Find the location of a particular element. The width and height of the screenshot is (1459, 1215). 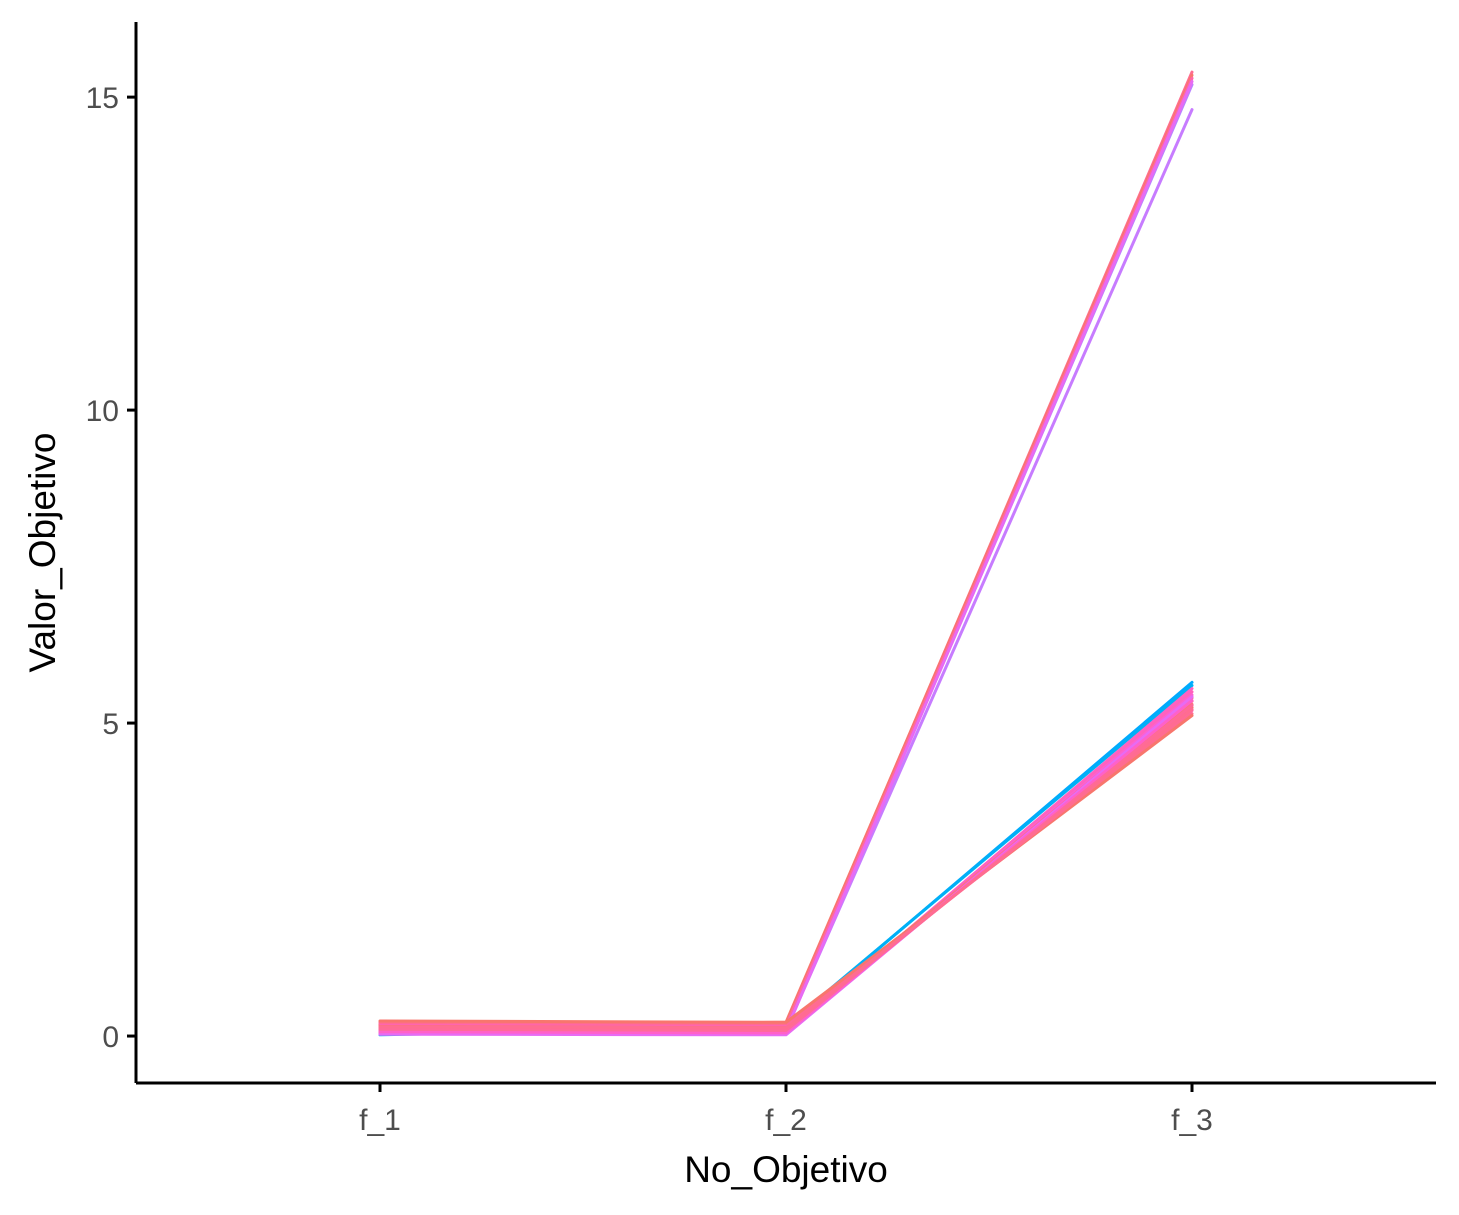

y-axis-title: Valor_Objetivo is located at coordinates (42, 553).